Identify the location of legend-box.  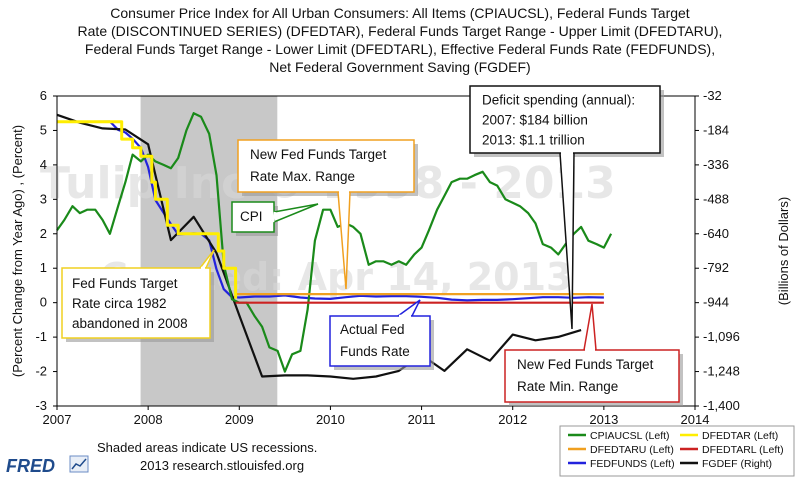
(677, 451).